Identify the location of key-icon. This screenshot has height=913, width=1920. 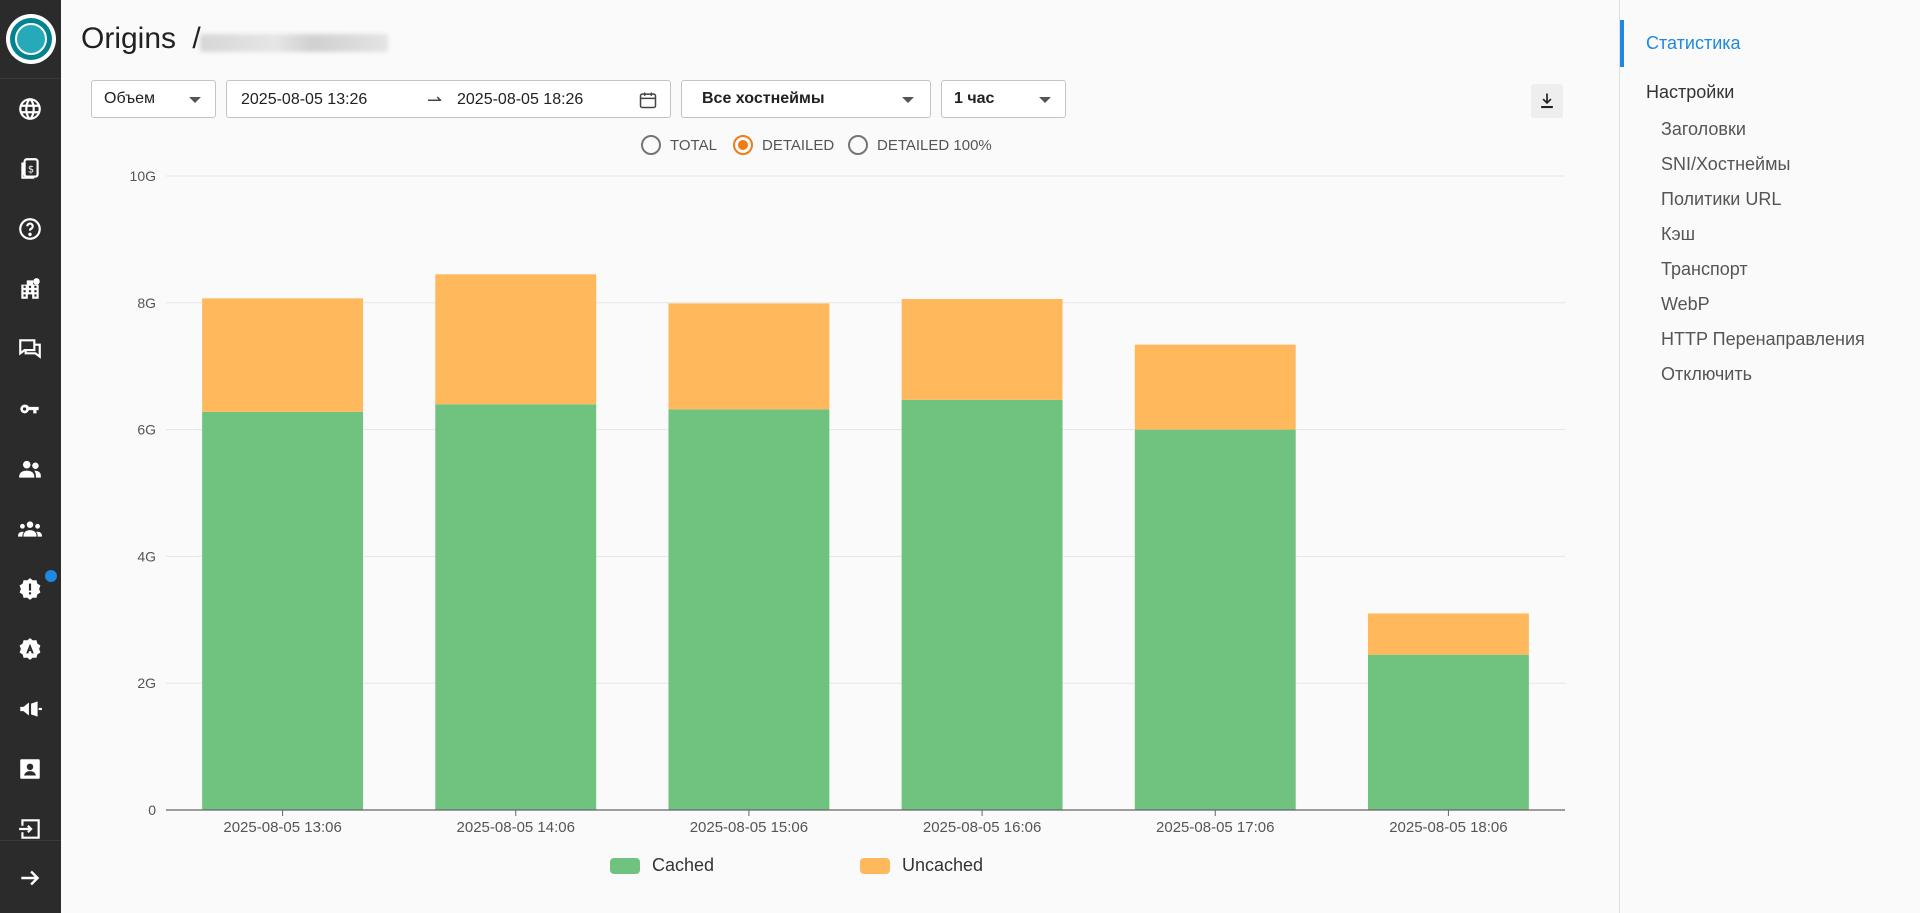
(30, 409).